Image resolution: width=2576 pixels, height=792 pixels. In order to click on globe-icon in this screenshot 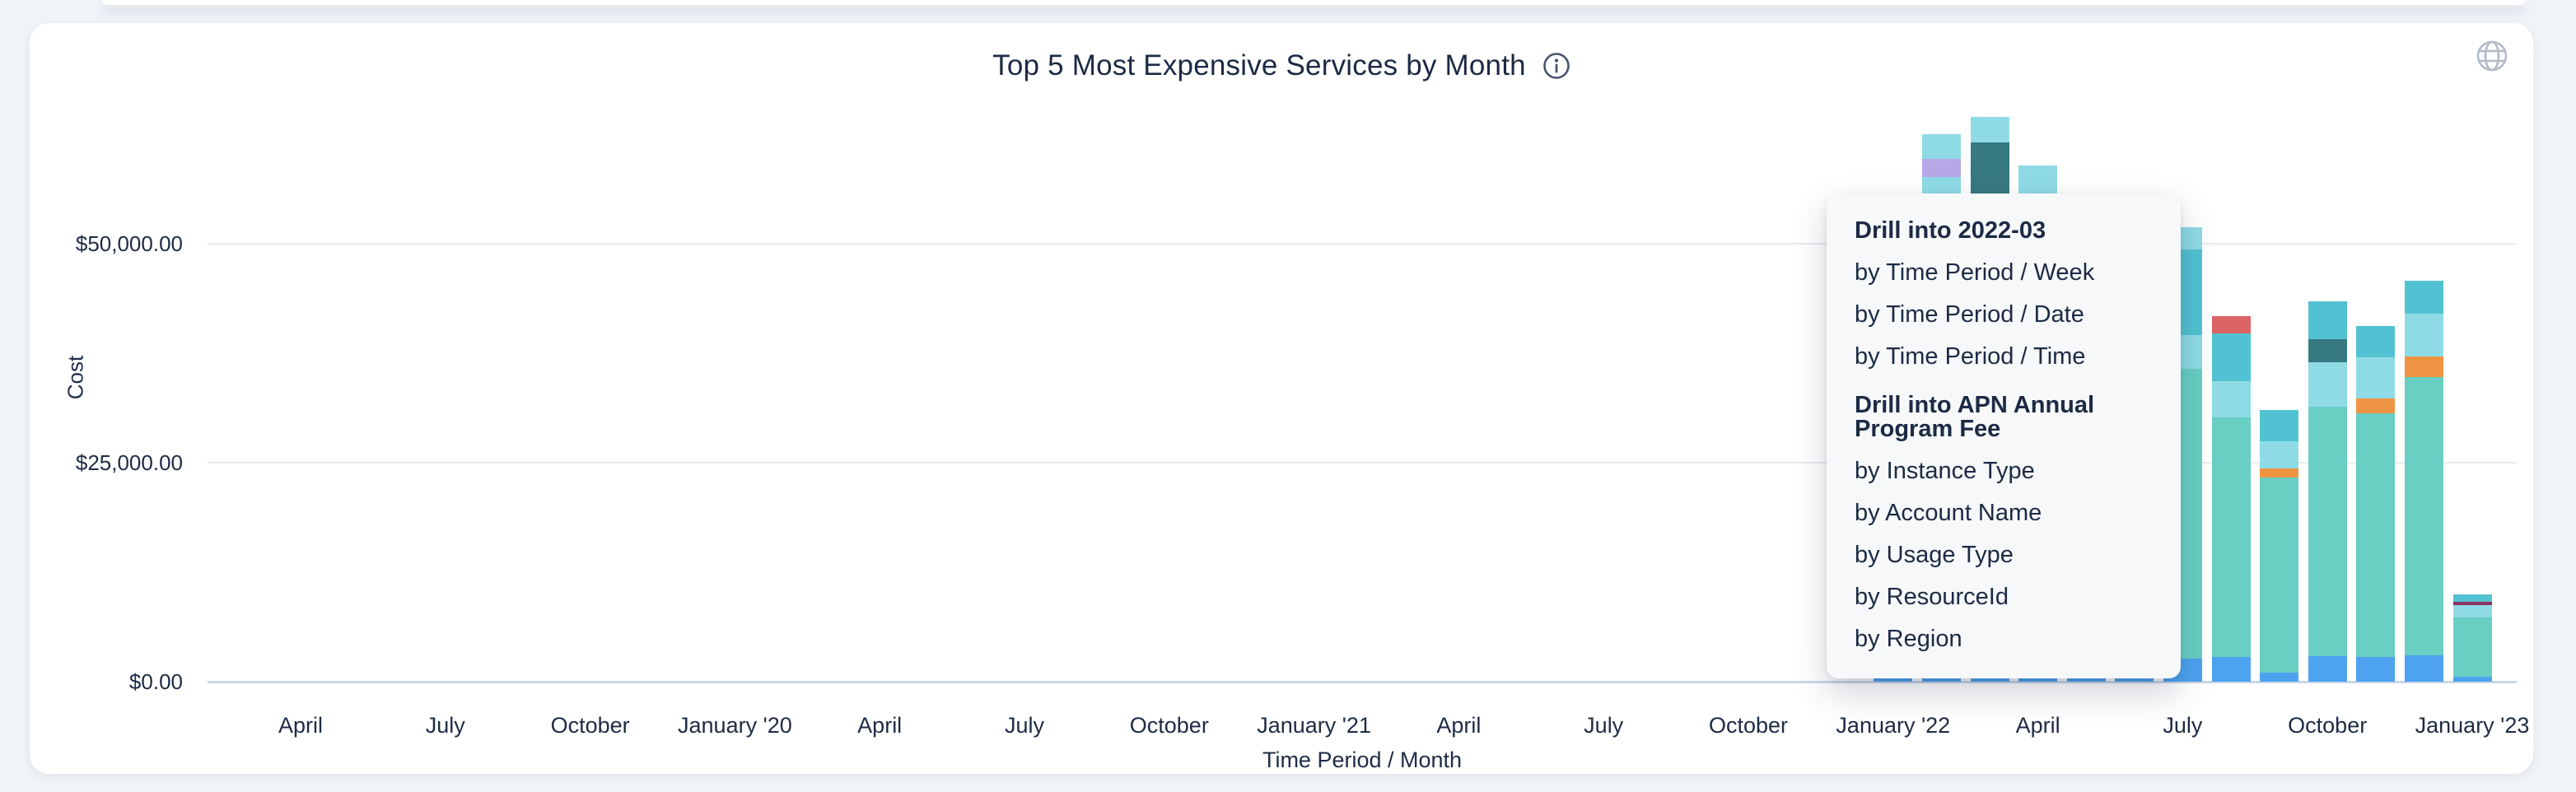, I will do `click(2492, 56)`.